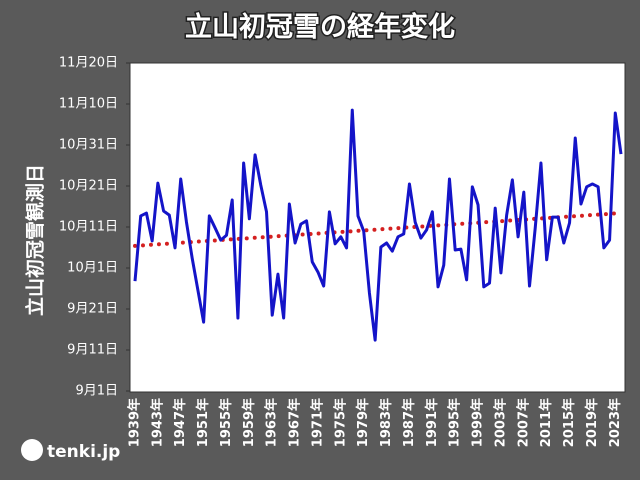 The width and height of the screenshot is (640, 480). I want to click on x-tick-label: 1967年, so click(295, 422).